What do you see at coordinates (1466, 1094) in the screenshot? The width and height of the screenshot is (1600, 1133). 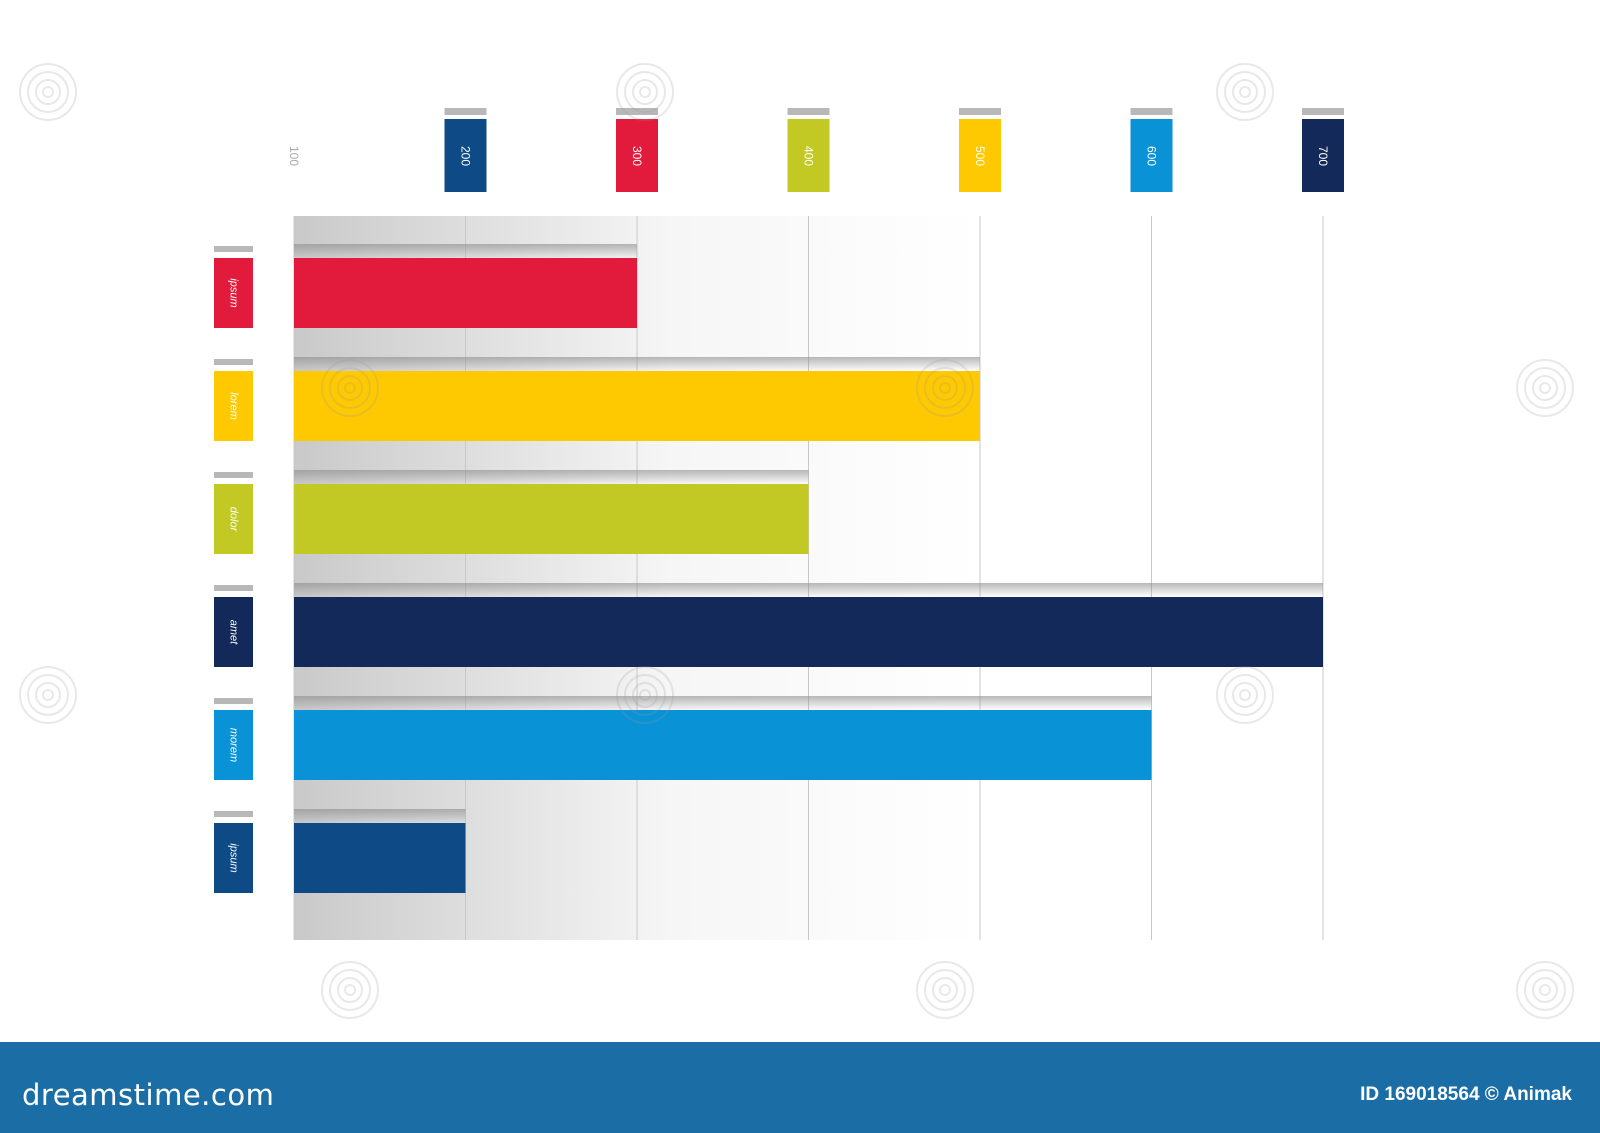 I see `footer-credit: ID 169018564 © Animak` at bounding box center [1466, 1094].